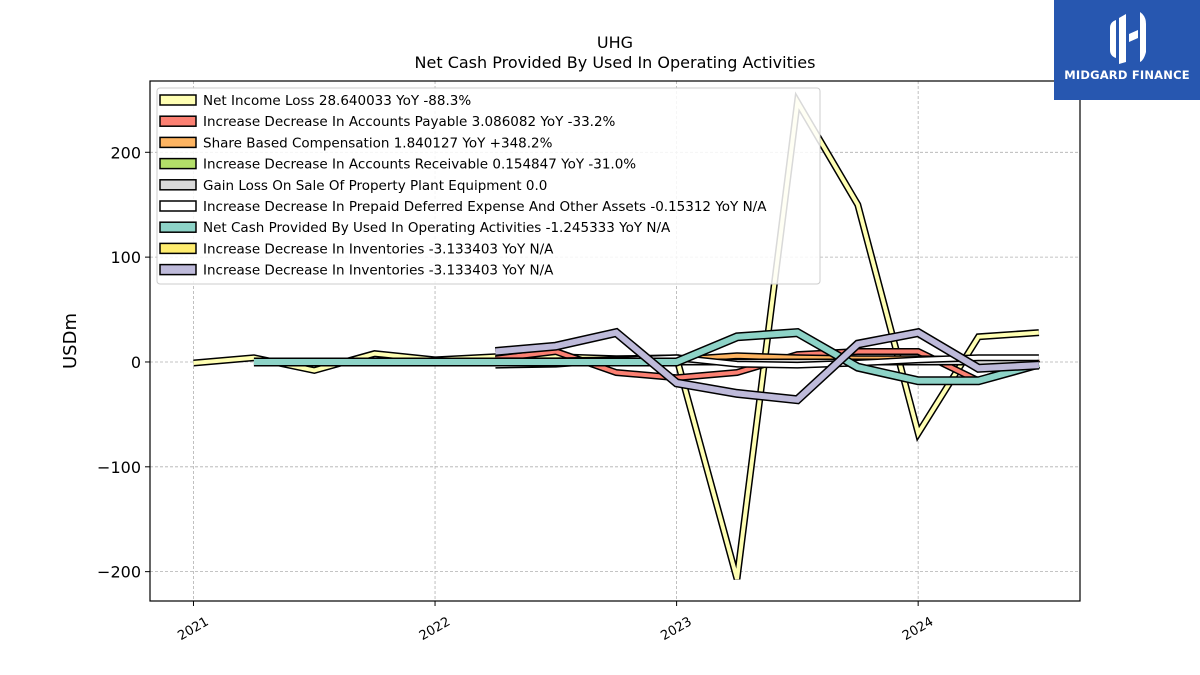 This screenshot has height=675, width=1200. What do you see at coordinates (918, 629) in the screenshot?
I see `x-tick-label: 2024` at bounding box center [918, 629].